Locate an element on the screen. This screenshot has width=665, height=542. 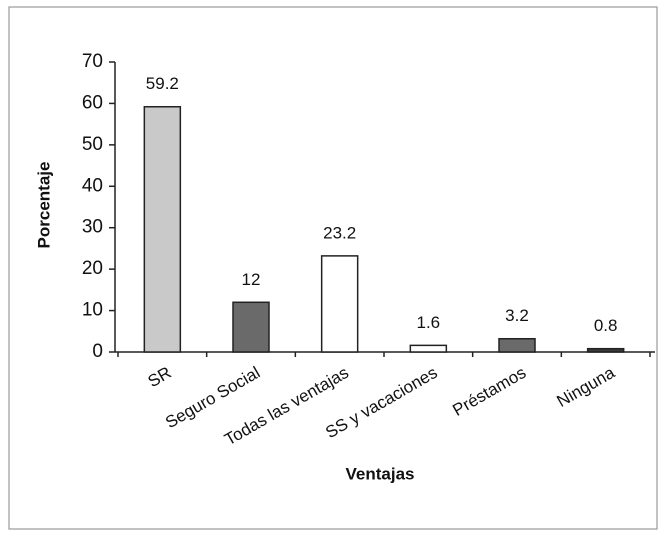
y-tick-label: 70 is located at coordinates (92, 61).